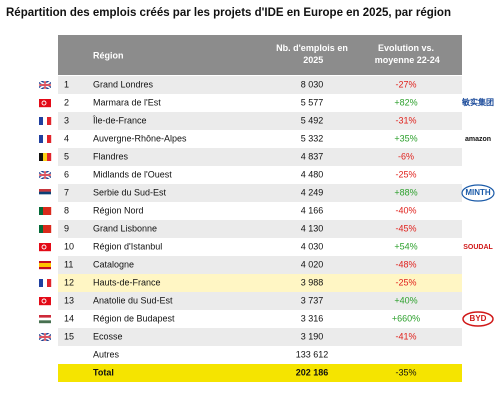 This screenshot has height=405, width=500. What do you see at coordinates (405, 228) in the screenshot?
I see `evolution: -45%` at bounding box center [405, 228].